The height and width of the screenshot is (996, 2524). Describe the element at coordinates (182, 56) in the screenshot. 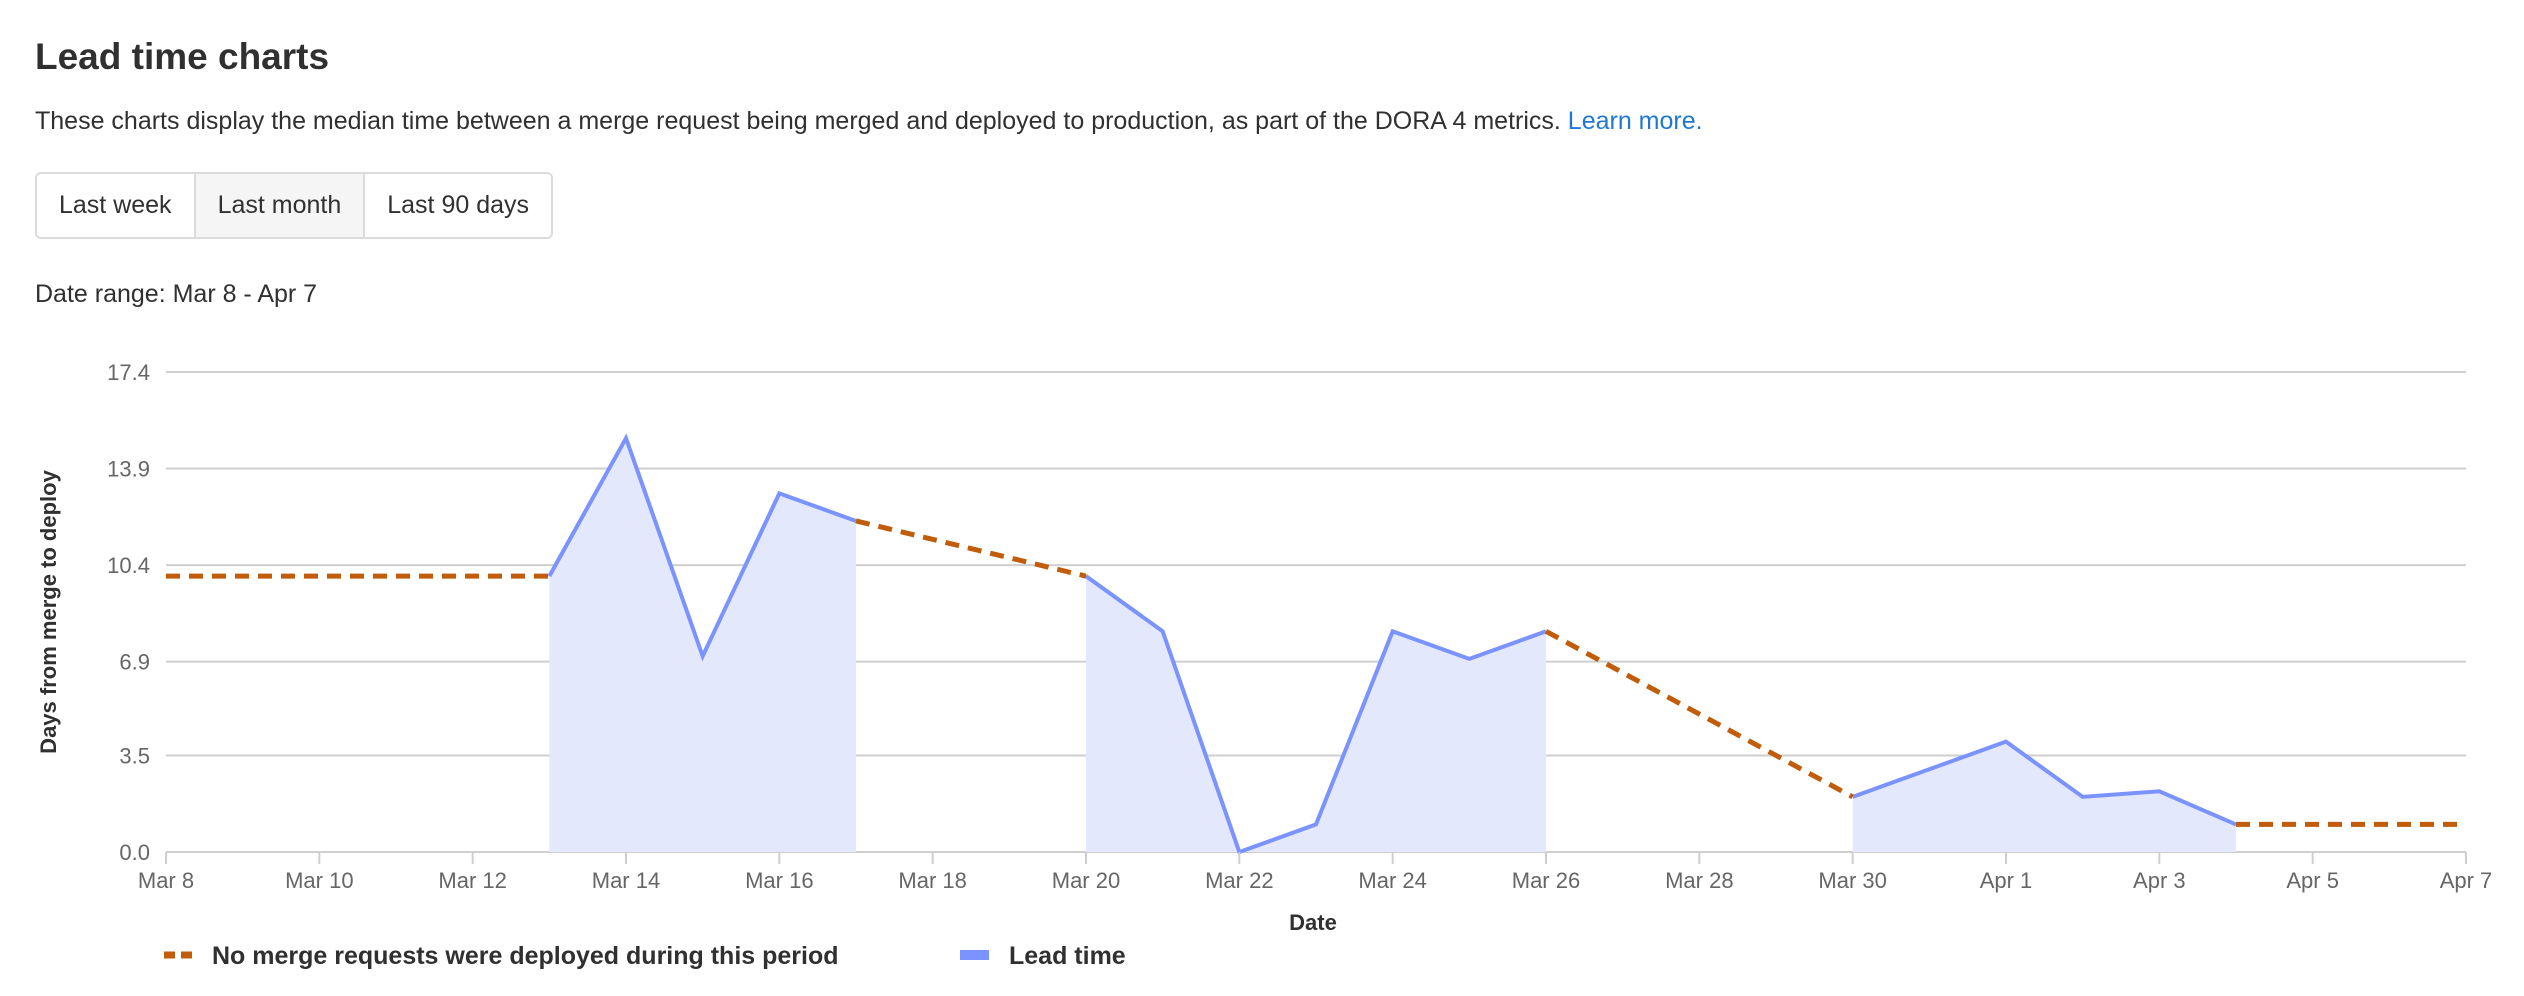

I see `page-title: Lead time charts` at that location.